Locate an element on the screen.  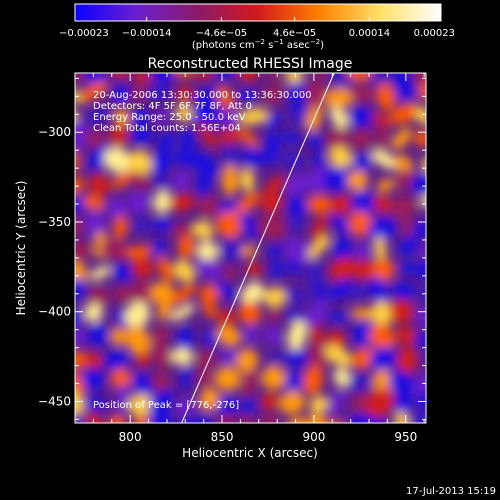
x-tick-label: 950 is located at coordinates (405, 437).